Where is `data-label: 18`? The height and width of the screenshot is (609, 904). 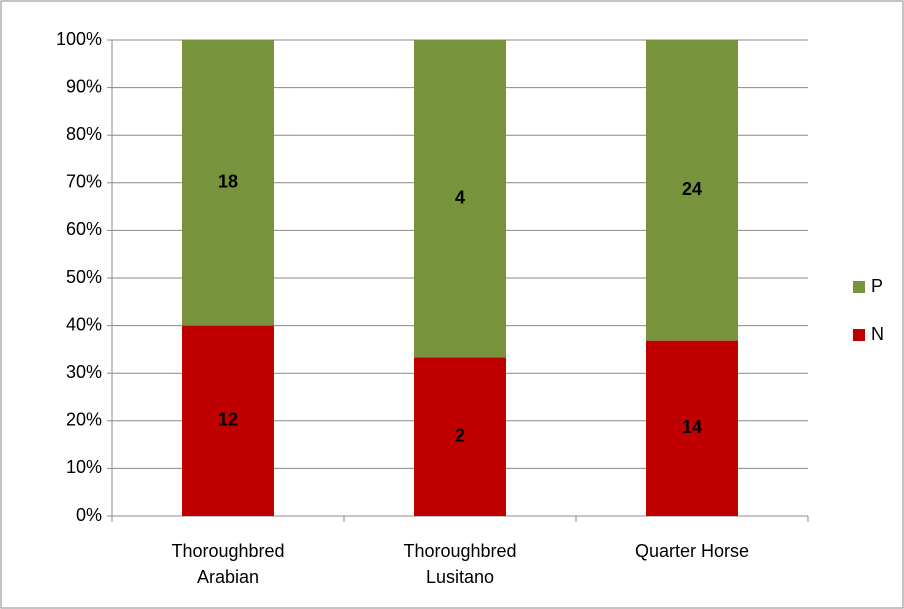 data-label: 18 is located at coordinates (228, 182).